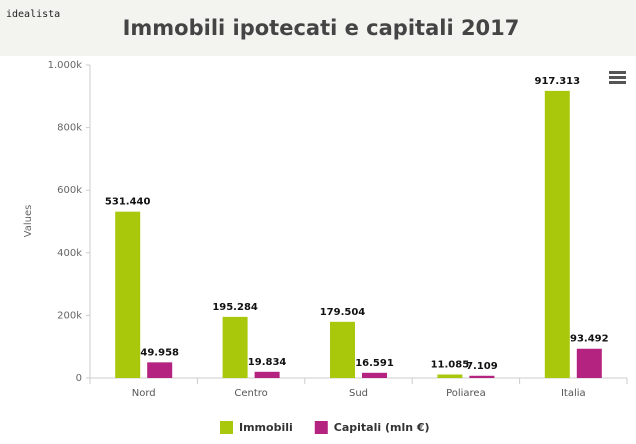  Describe the element at coordinates (558, 81) in the screenshot. I see `value-label: 917.313` at that location.